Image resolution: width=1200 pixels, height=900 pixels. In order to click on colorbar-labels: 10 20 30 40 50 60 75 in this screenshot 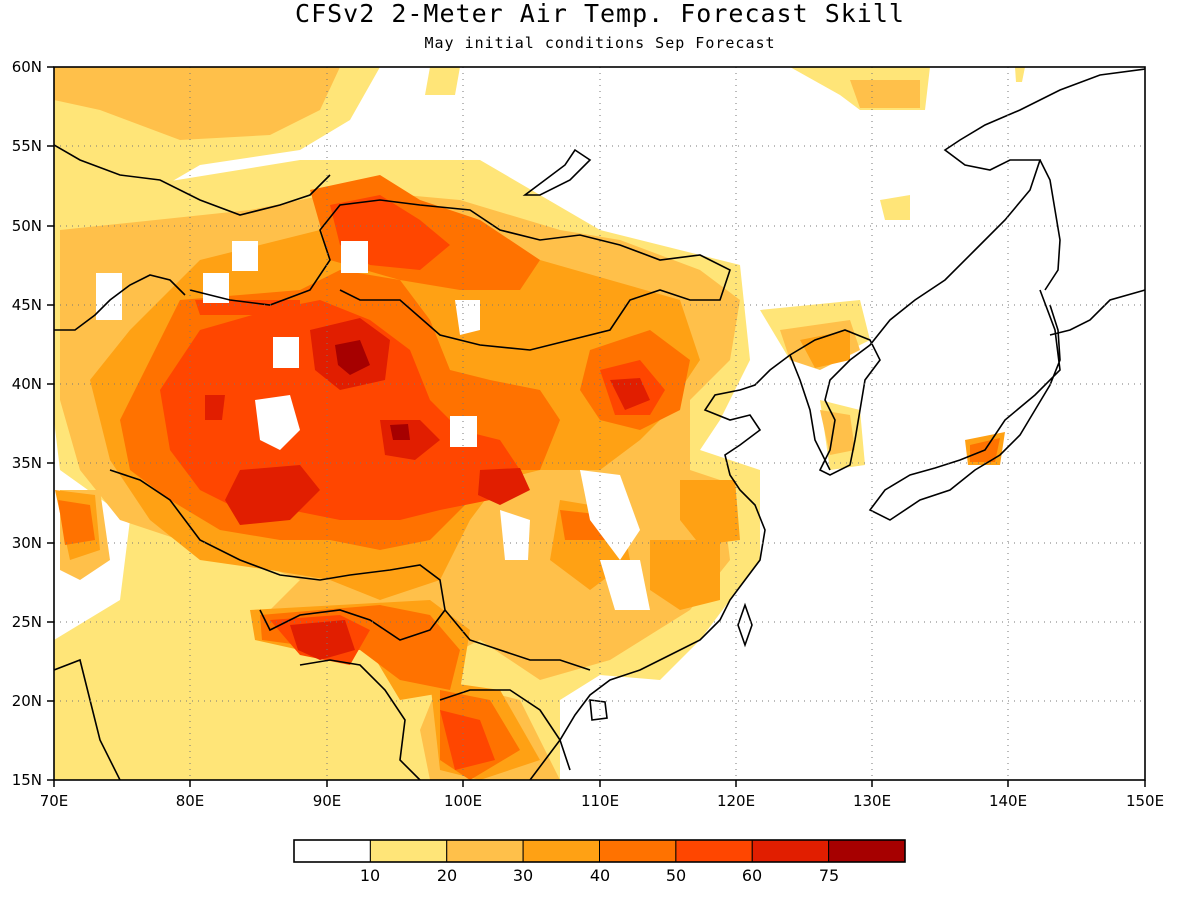, I will do `click(599, 875)`.